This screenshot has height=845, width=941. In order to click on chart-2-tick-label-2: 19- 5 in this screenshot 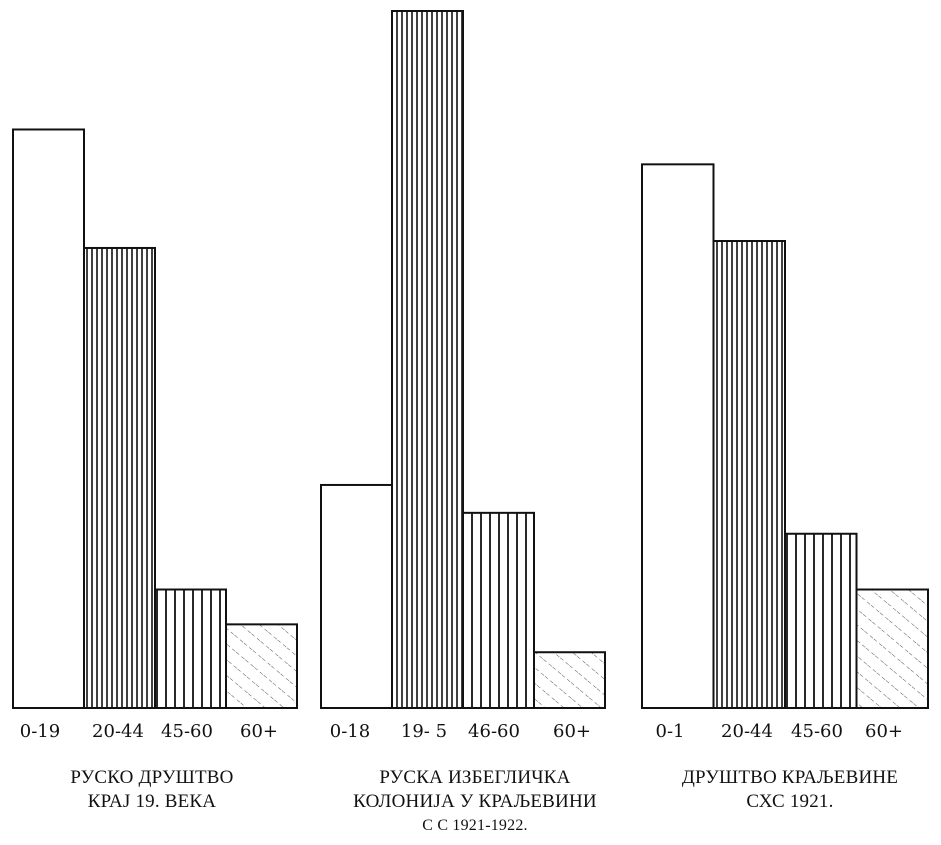, I will do `click(424, 731)`.